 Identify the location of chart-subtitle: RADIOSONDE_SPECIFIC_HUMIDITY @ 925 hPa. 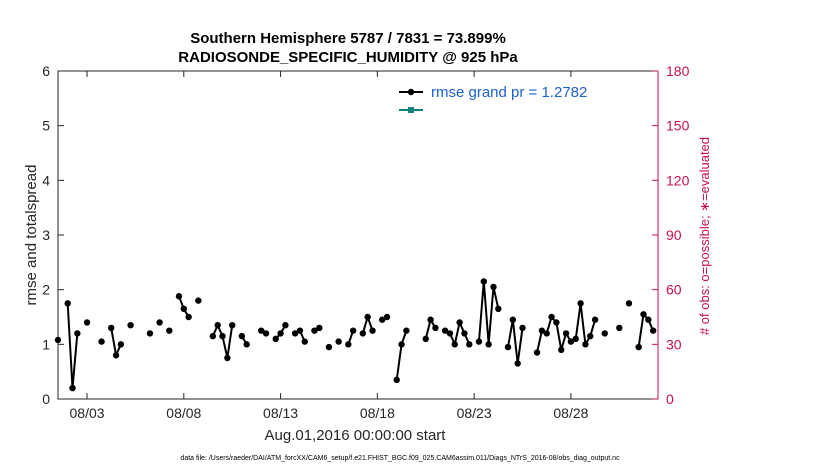
(348, 57).